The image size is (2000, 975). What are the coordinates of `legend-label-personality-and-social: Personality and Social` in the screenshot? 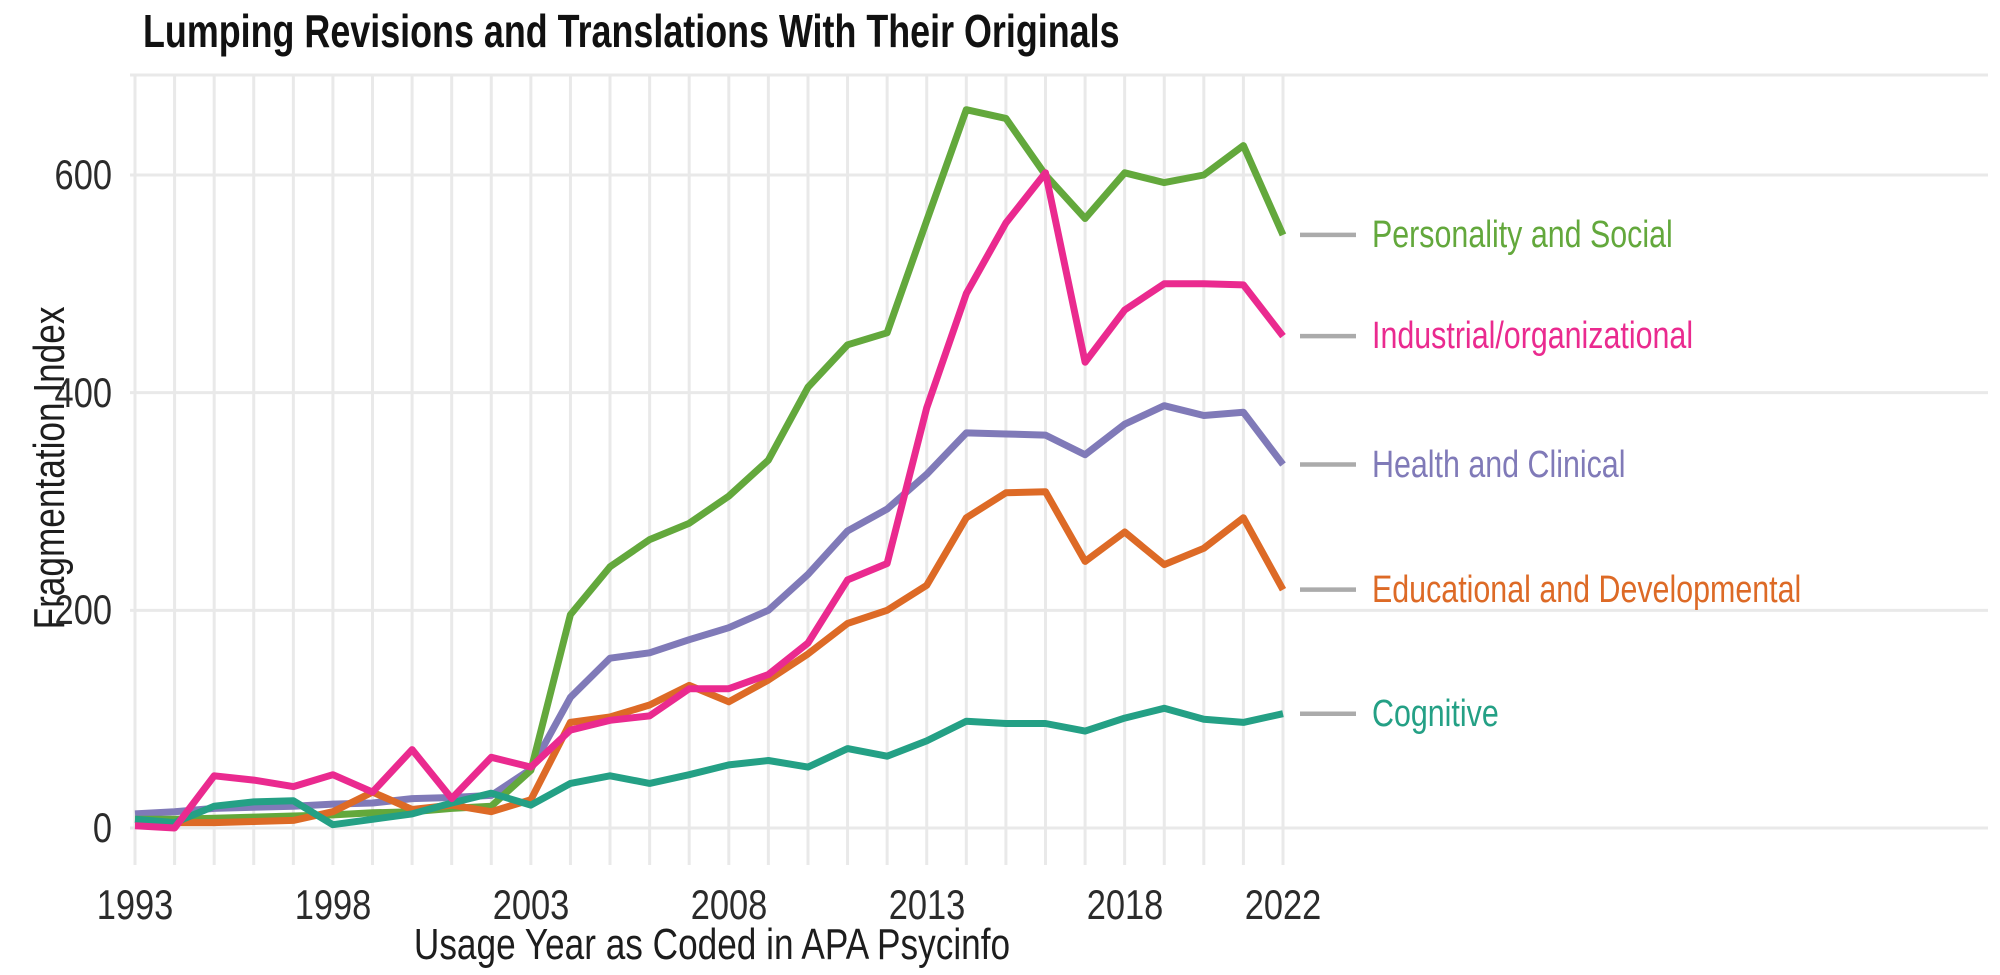 It's located at (1522, 234).